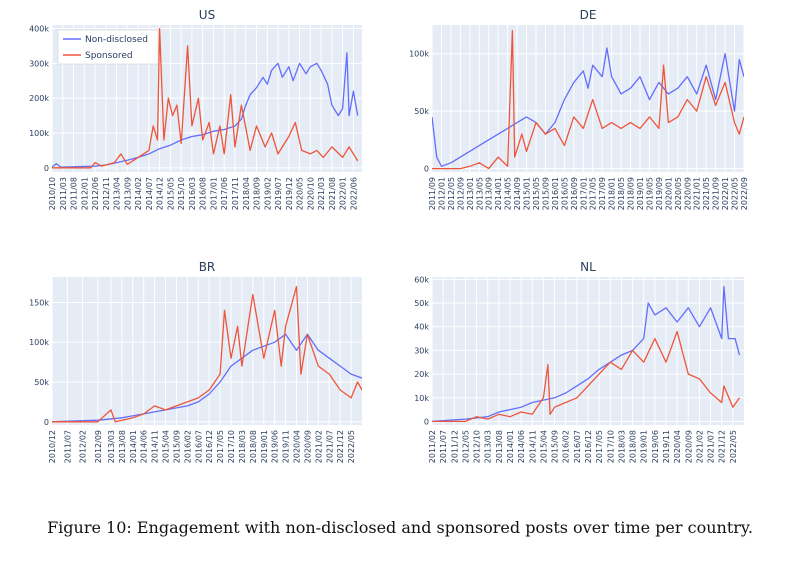 This screenshot has width=800, height=569. What do you see at coordinates (421, 279) in the screenshot?
I see `y-tick-label: 60k` at bounding box center [421, 279].